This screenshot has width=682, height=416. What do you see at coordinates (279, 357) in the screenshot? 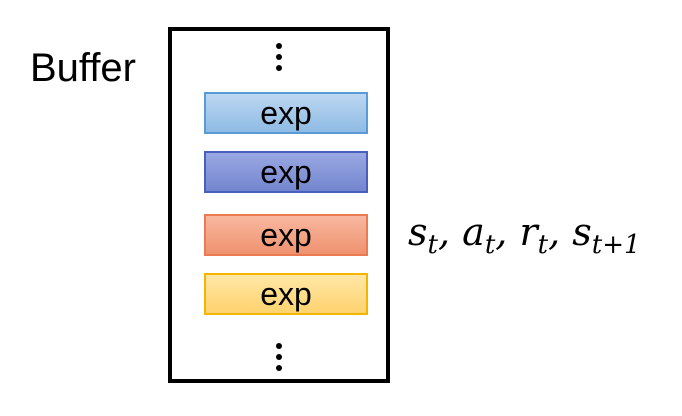
I see `ellipsis-bottom-icon` at bounding box center [279, 357].